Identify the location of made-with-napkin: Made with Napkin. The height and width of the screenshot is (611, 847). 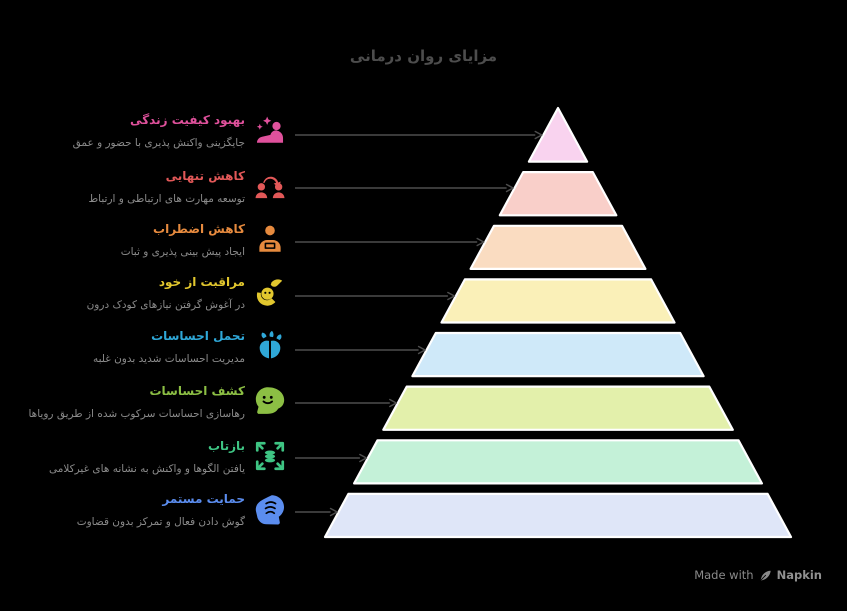
(758, 575).